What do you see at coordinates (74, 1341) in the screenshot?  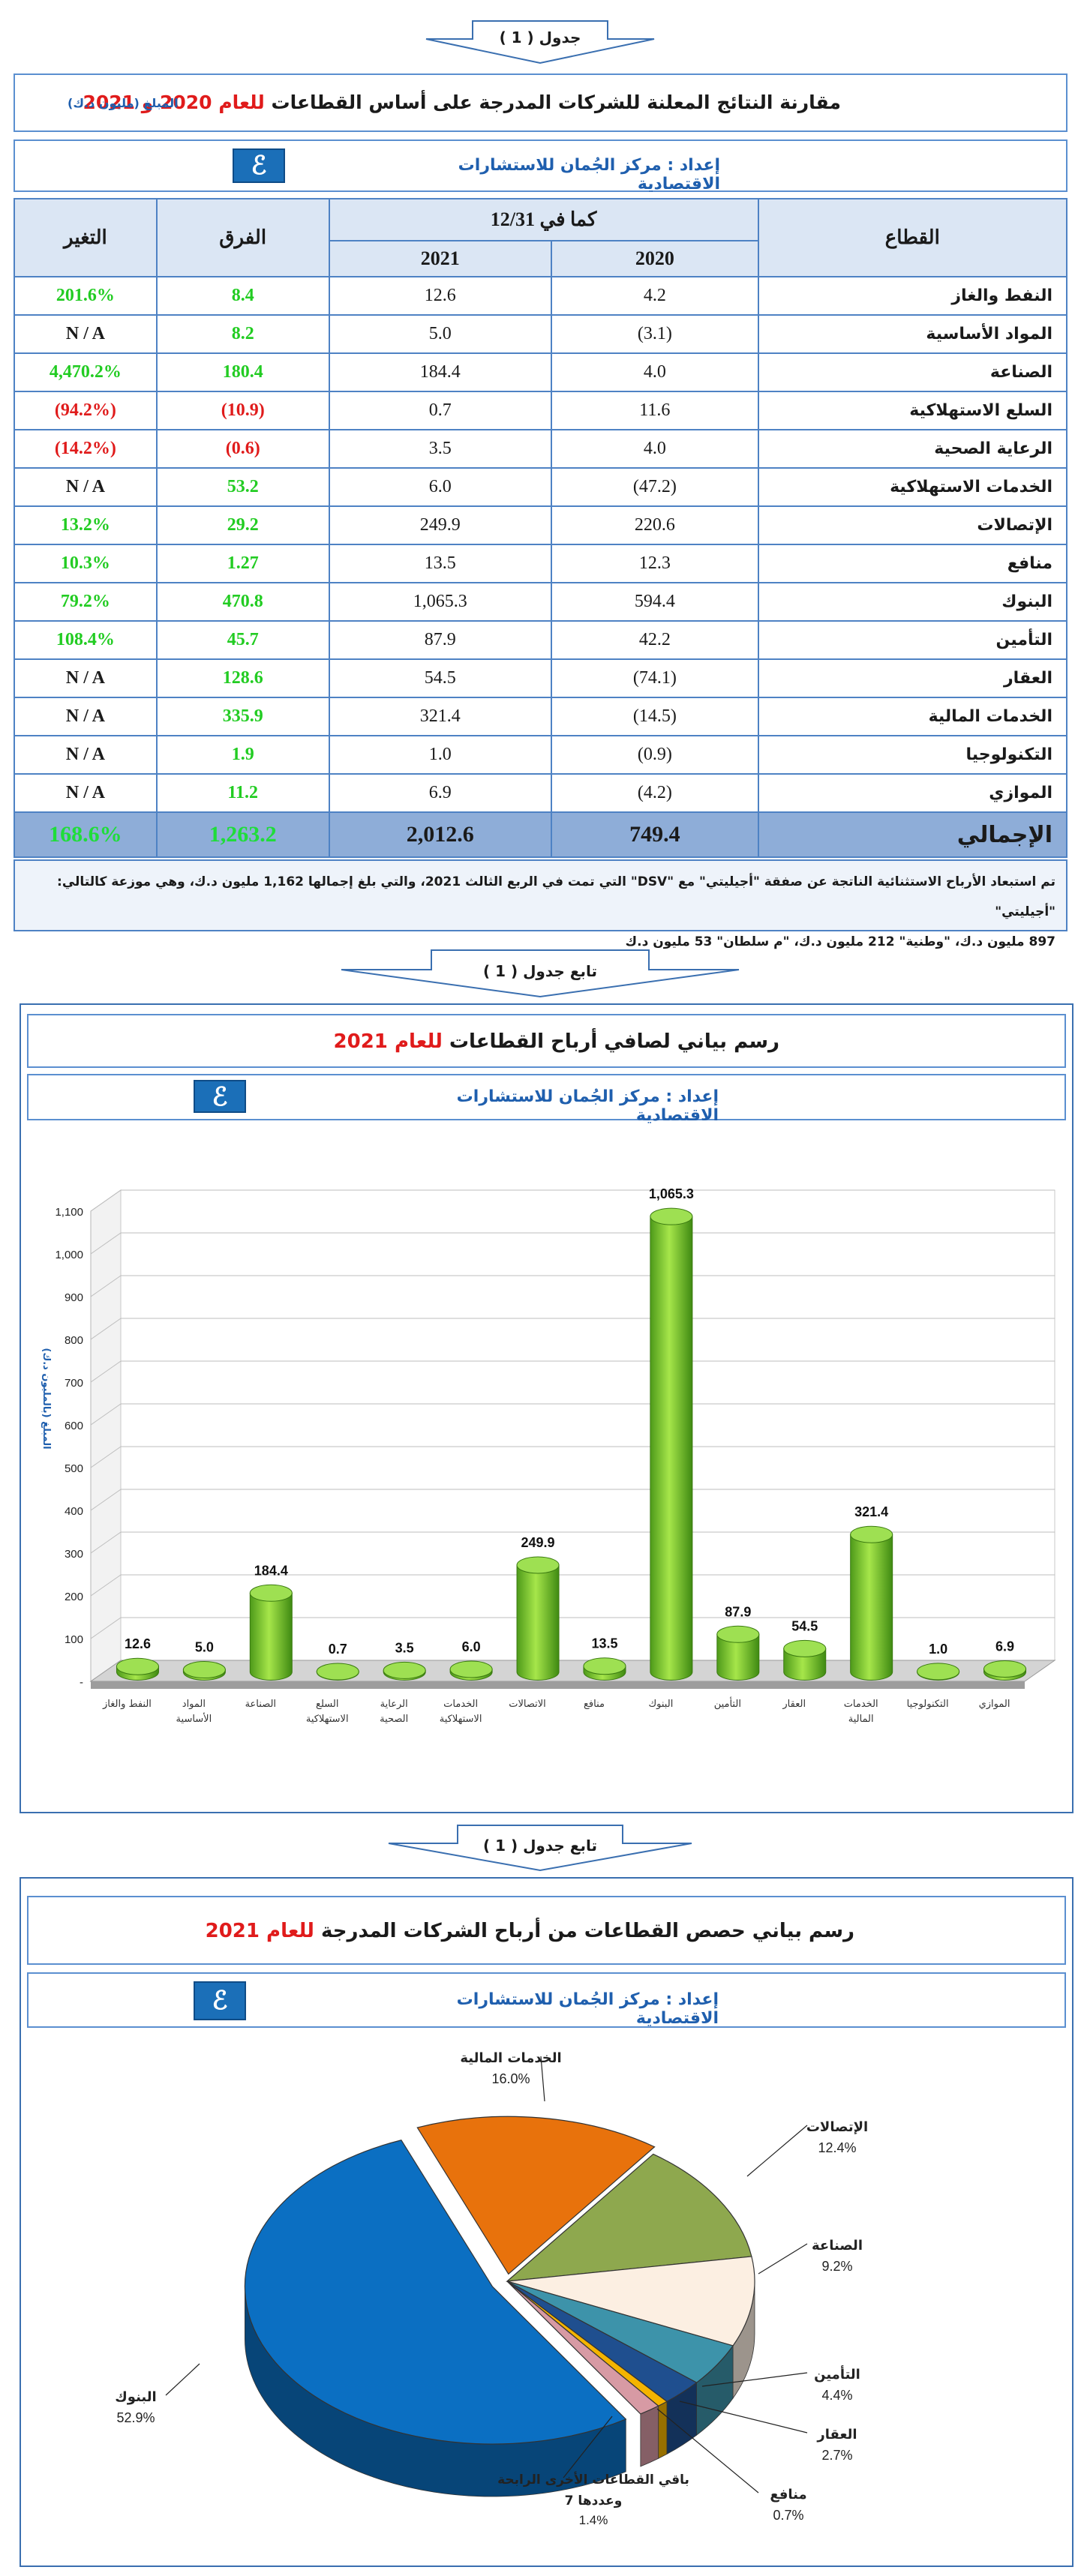 I see `y-tick-label: 800` at bounding box center [74, 1341].